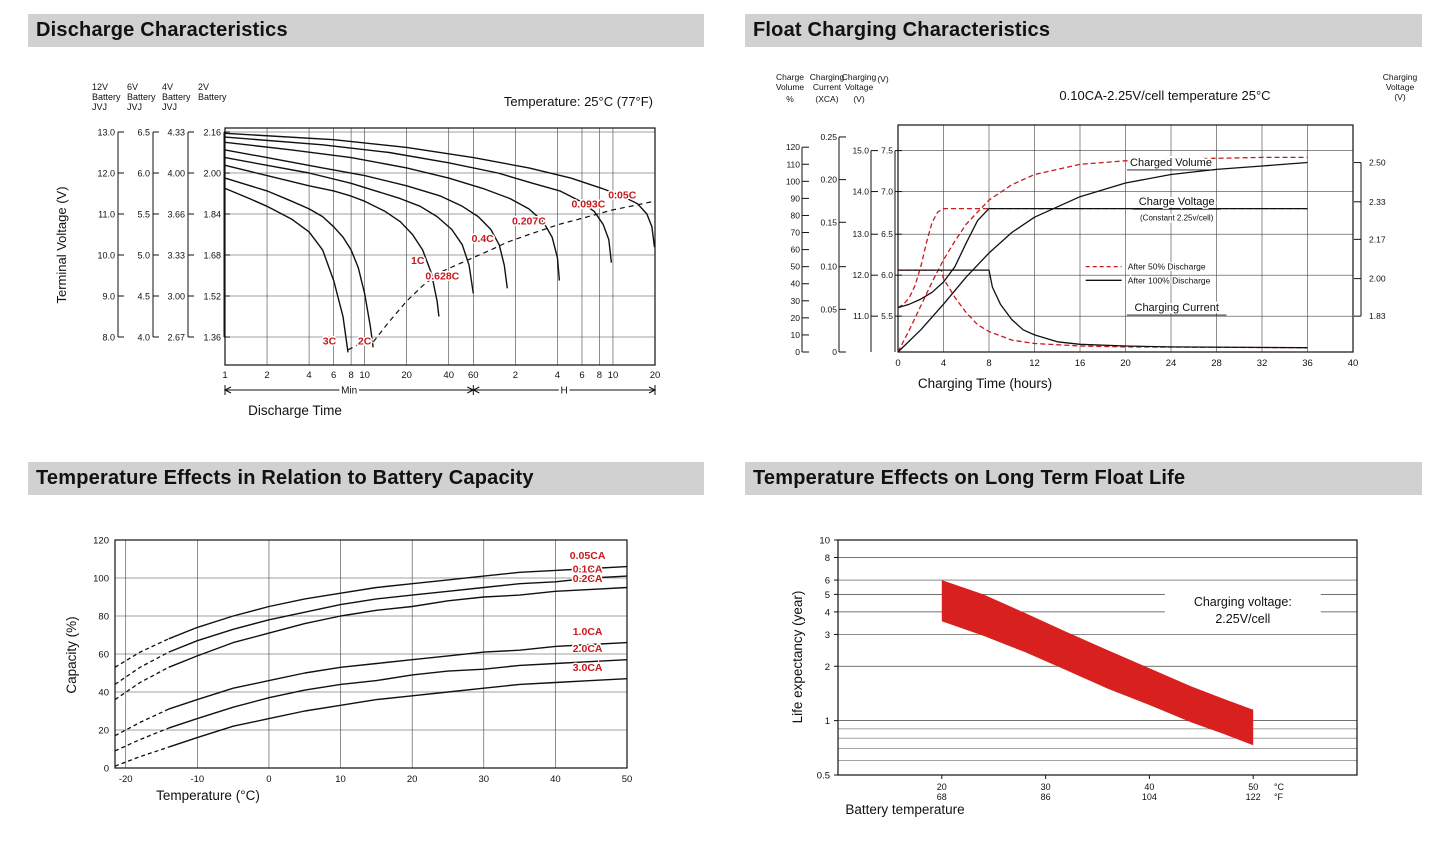  I want to click on section-header-float-charging: Float Charging Characteristics, so click(1083, 30).